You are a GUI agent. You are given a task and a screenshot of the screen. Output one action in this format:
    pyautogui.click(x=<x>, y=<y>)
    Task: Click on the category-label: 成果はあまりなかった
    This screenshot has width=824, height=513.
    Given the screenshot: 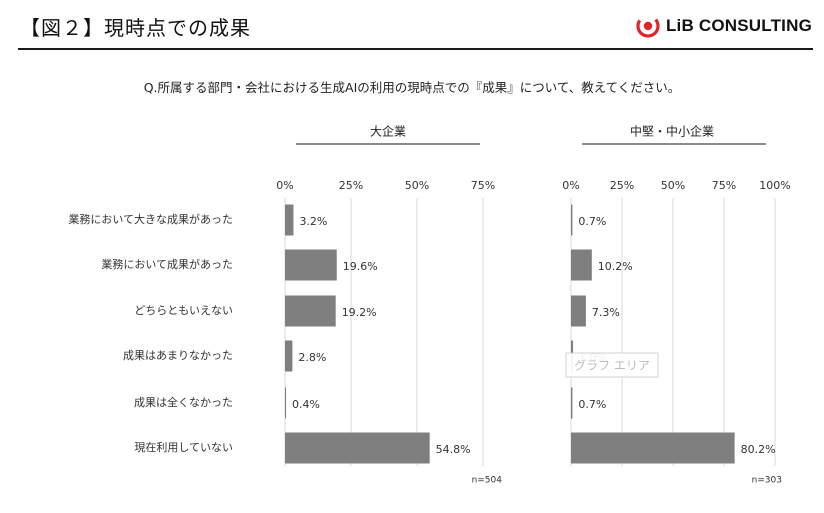 What is the action you would take?
    pyautogui.click(x=178, y=355)
    